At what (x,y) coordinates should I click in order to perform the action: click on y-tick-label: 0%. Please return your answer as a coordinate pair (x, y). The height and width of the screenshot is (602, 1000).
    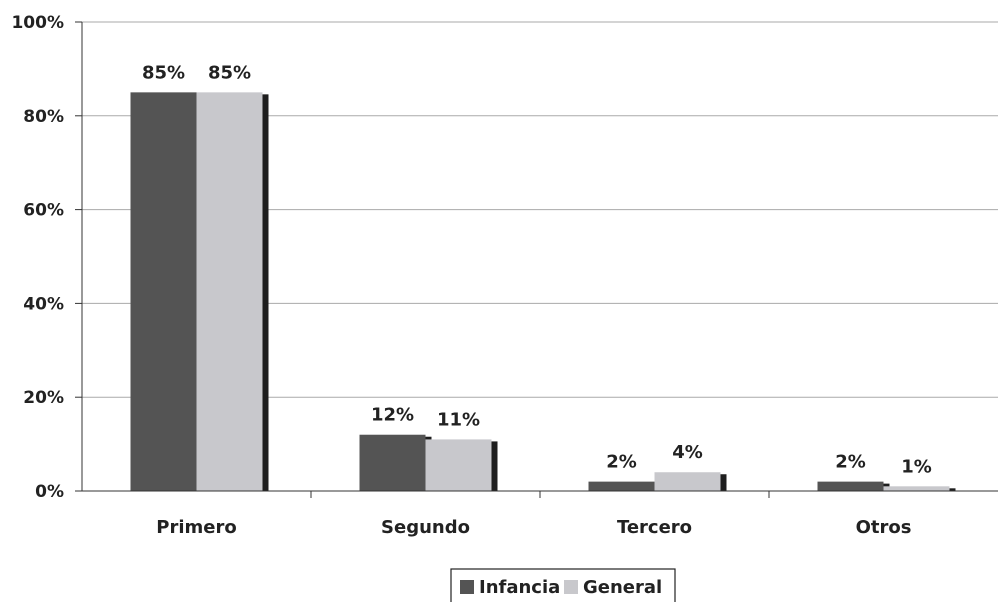
    Looking at the image, I should click on (49, 492).